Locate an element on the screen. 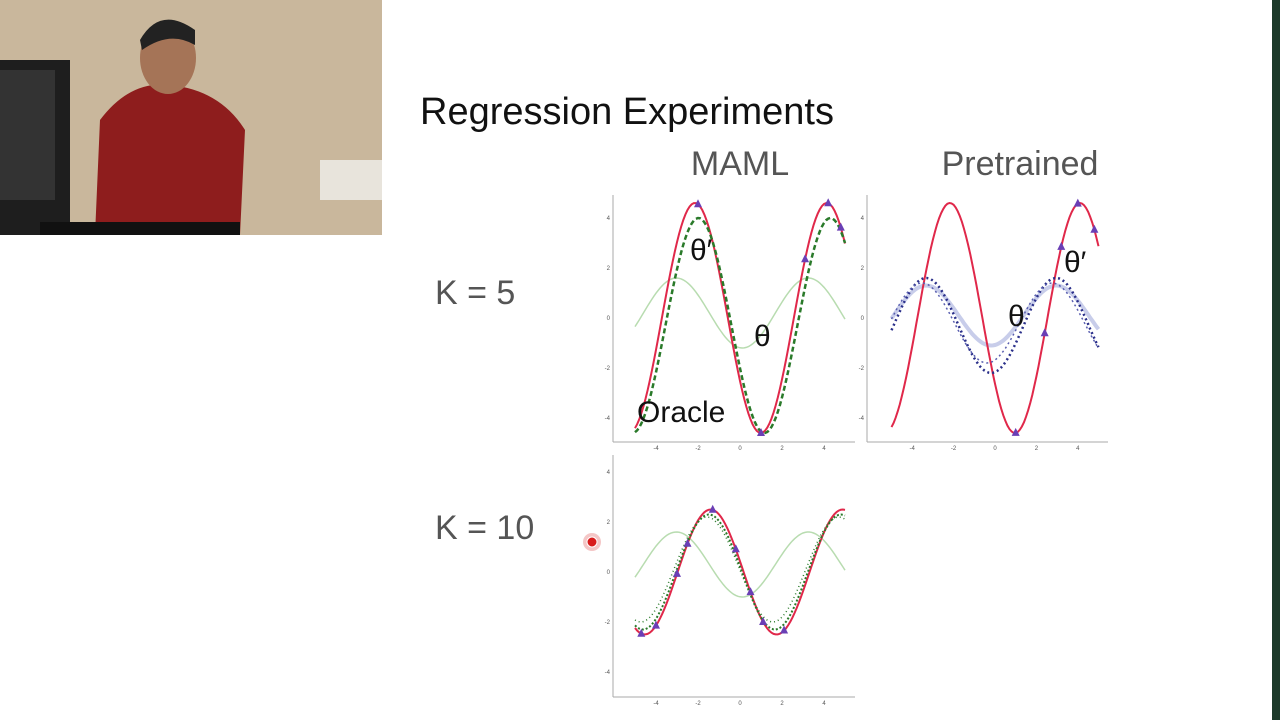 This screenshot has width=1280, height=720. row-label: K = 5 is located at coordinates (475, 293).